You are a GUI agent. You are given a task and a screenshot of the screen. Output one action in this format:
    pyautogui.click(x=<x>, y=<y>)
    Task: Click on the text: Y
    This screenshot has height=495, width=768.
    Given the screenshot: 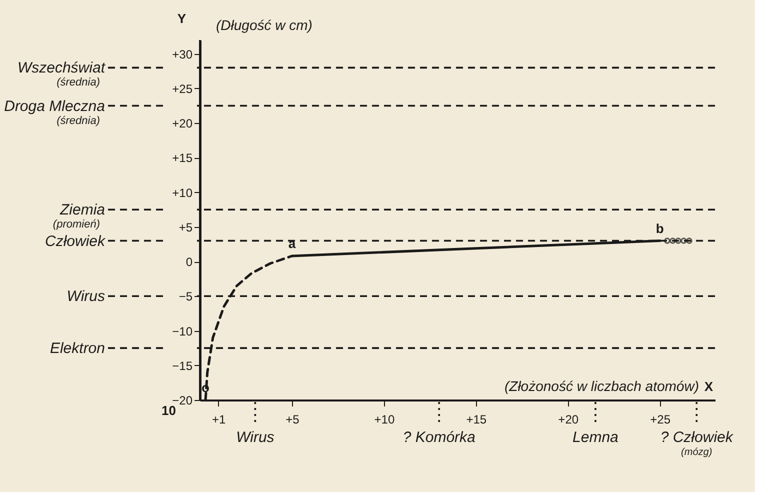 What is the action you would take?
    pyautogui.click(x=181, y=18)
    